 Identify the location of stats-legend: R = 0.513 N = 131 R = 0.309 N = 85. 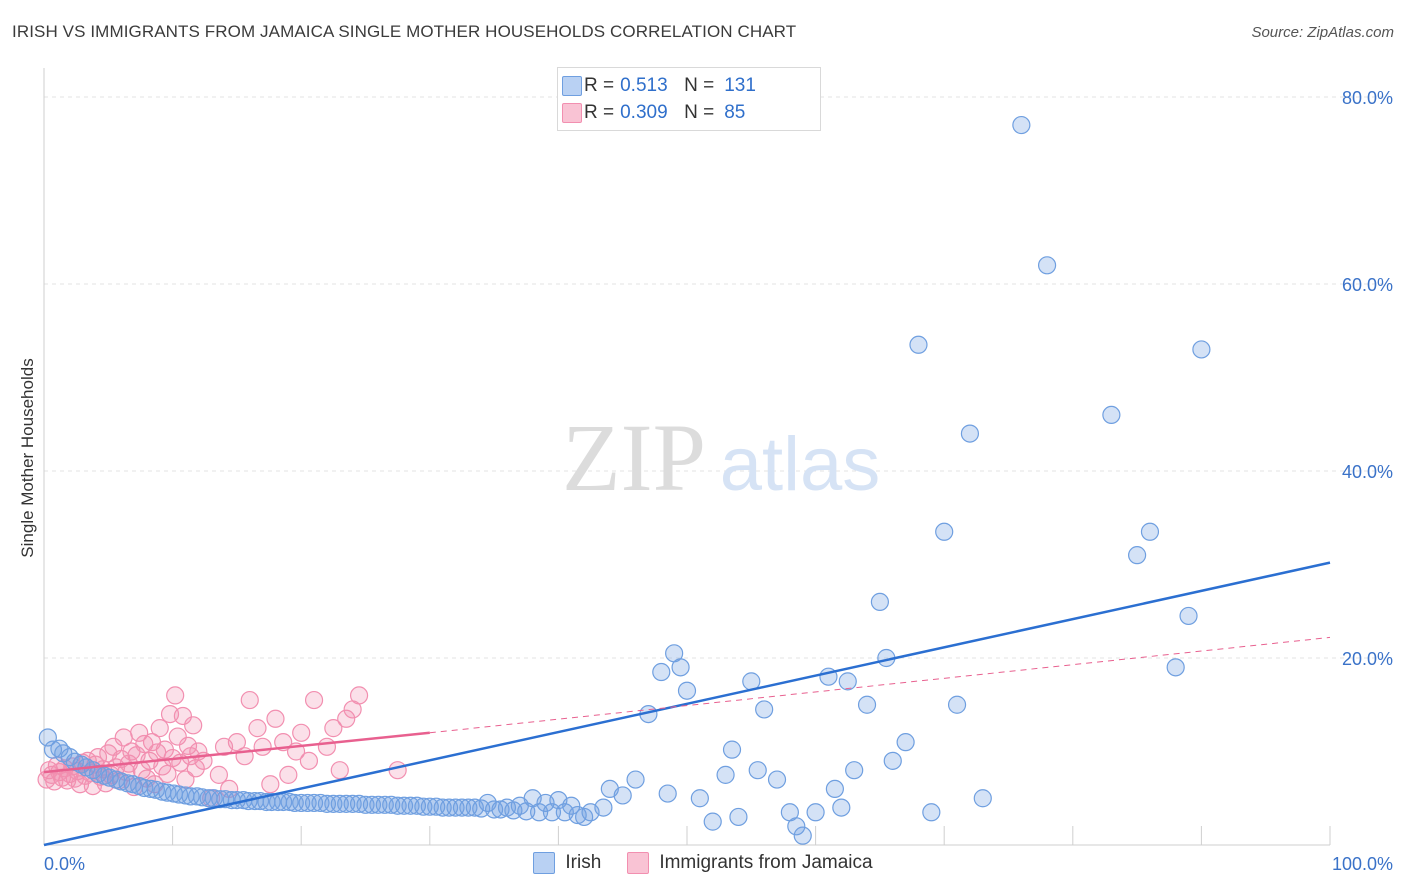
(689, 99).